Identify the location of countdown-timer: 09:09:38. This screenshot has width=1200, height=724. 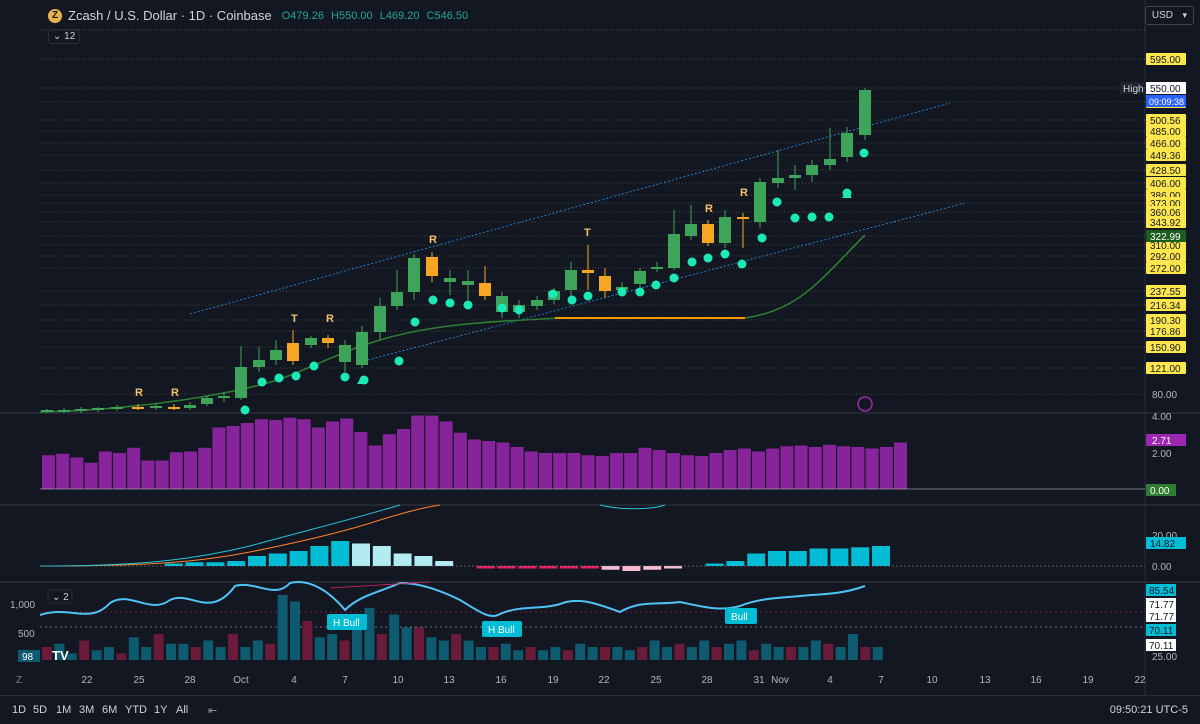
(1166, 102).